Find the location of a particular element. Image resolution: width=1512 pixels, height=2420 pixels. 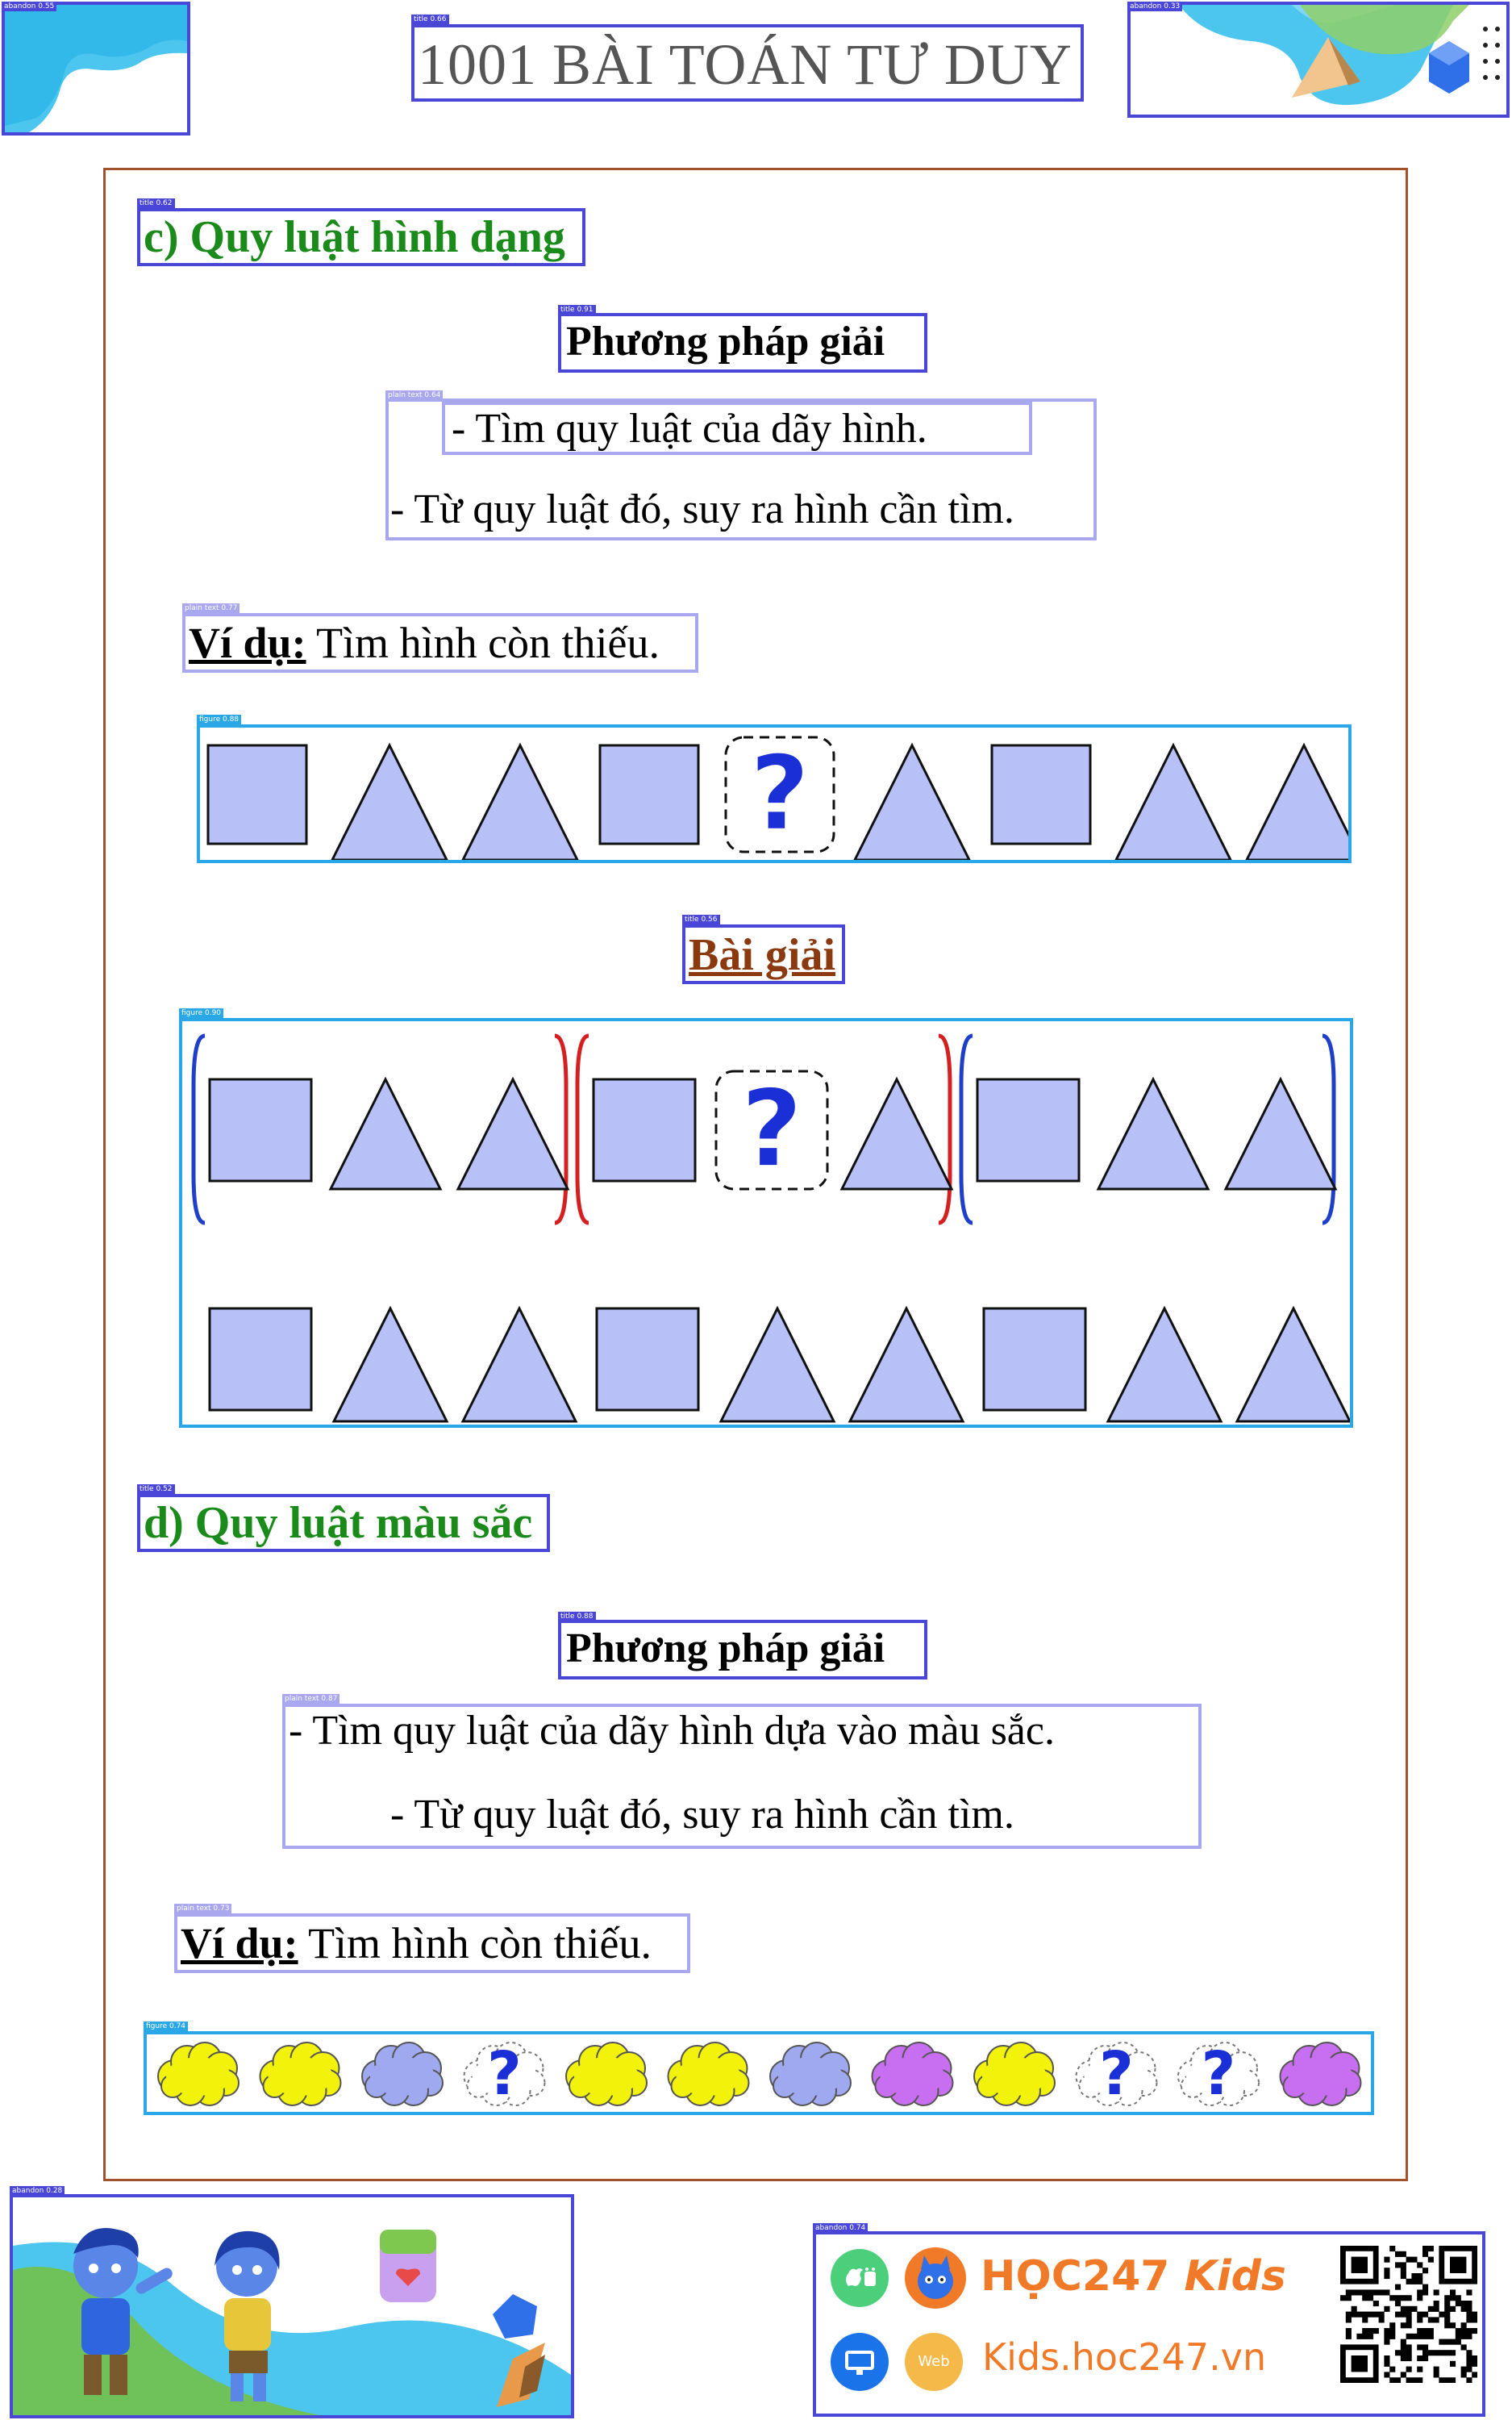

desktop-icon is located at coordinates (860, 2362).